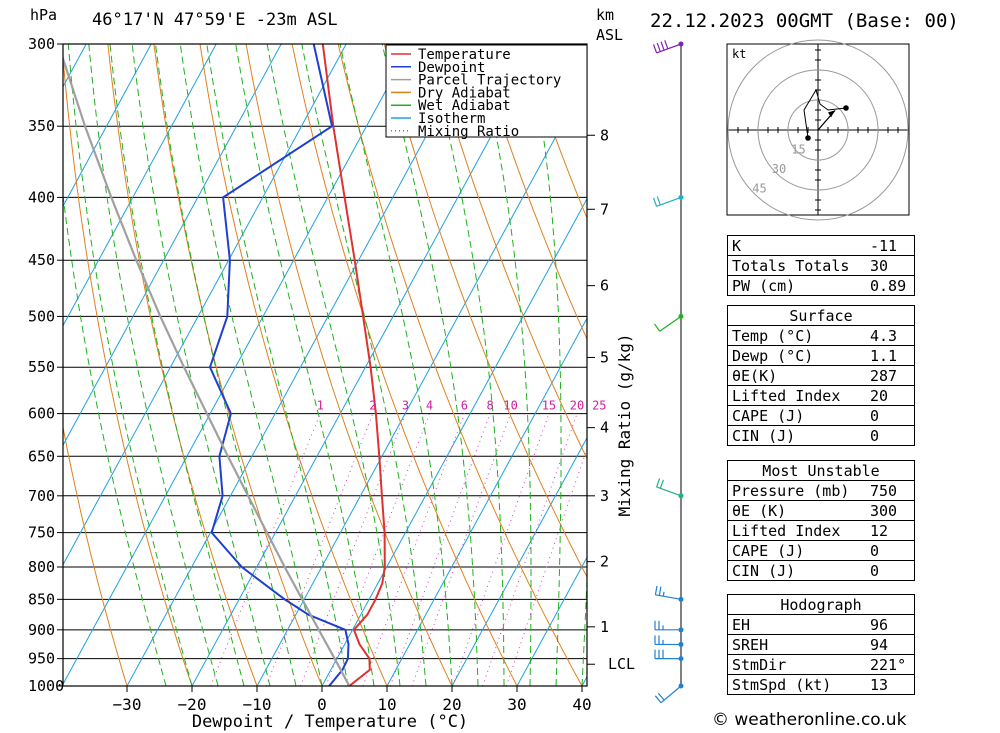  What do you see at coordinates (516, 704) in the screenshot?
I see `temperature-tick-label: 30` at bounding box center [516, 704].